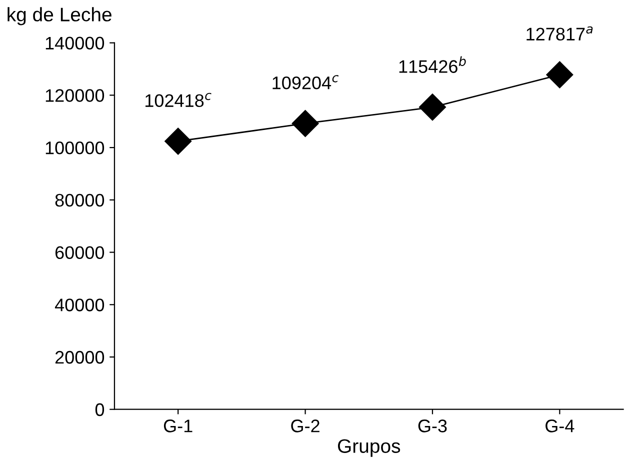  What do you see at coordinates (60, 16) in the screenshot?
I see `y-axis-title: kg de Leche` at bounding box center [60, 16].